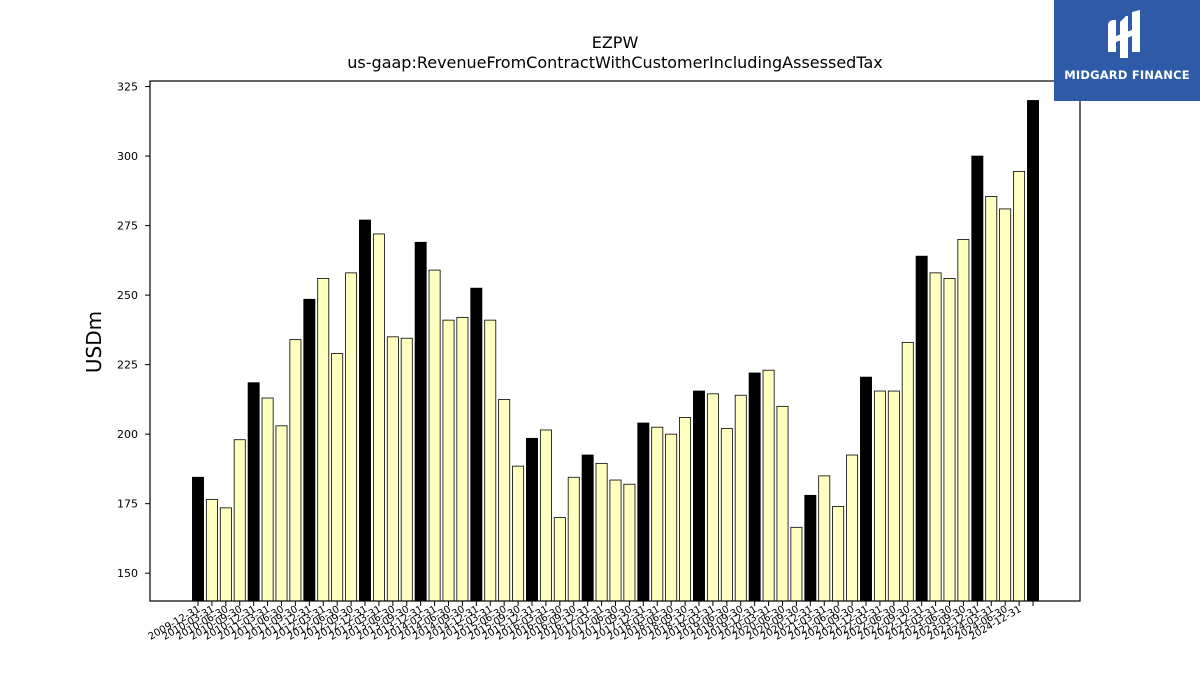 Image resolution: width=1200 pixels, height=675 pixels. Describe the element at coordinates (133, 330) in the screenshot. I see `y-axis: 150 175 200 225 250 275 300 325` at that location.